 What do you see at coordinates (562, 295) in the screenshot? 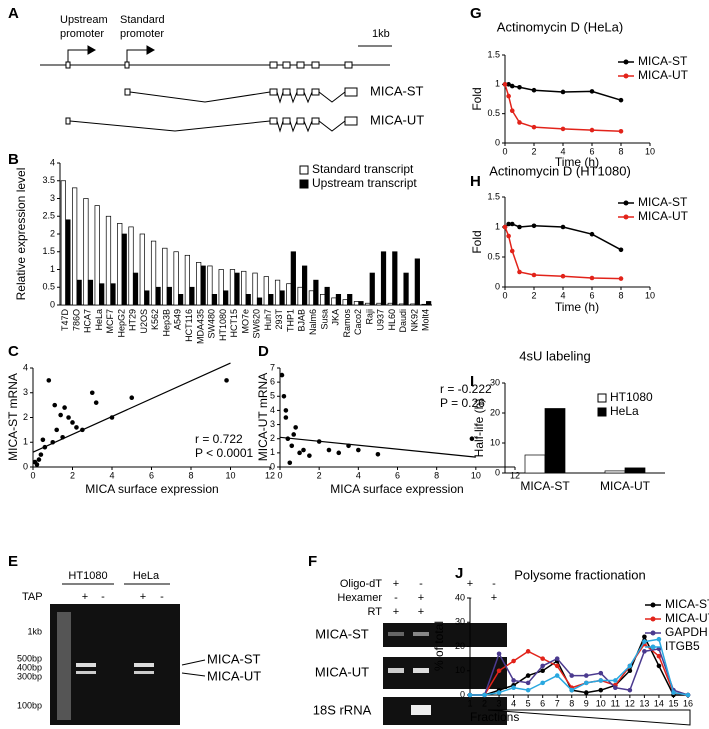
I see `x-tick-label: 4` at bounding box center [562, 295].